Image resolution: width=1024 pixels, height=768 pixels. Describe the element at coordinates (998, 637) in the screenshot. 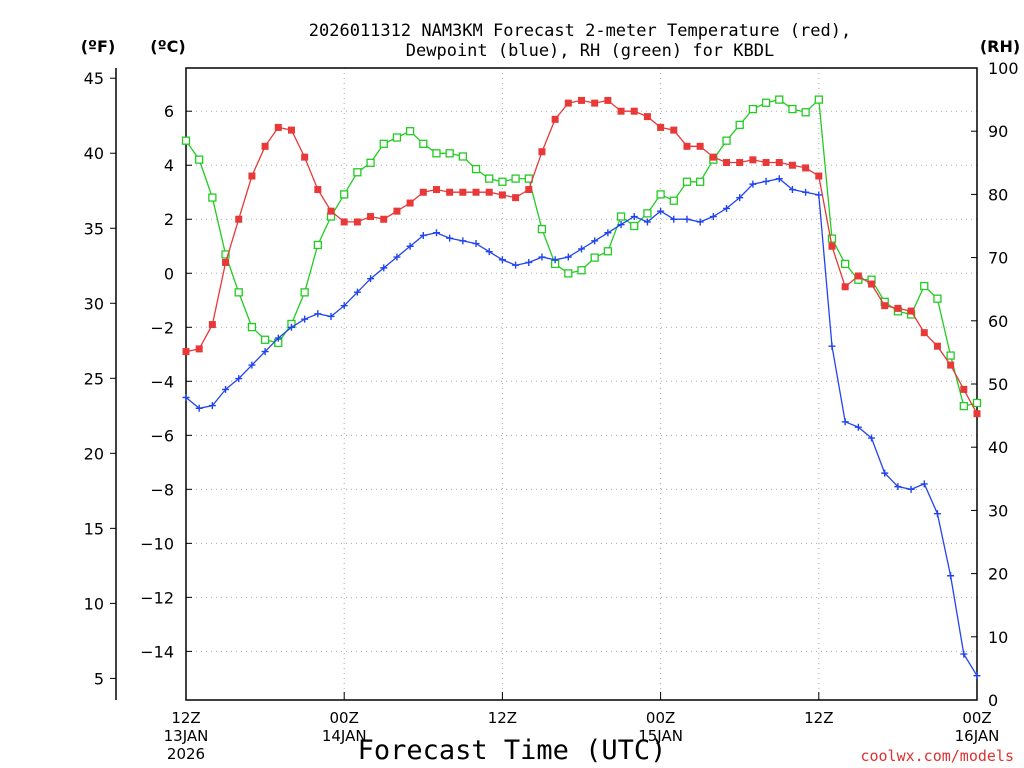

I see `rh-tick-label: 10` at that location.